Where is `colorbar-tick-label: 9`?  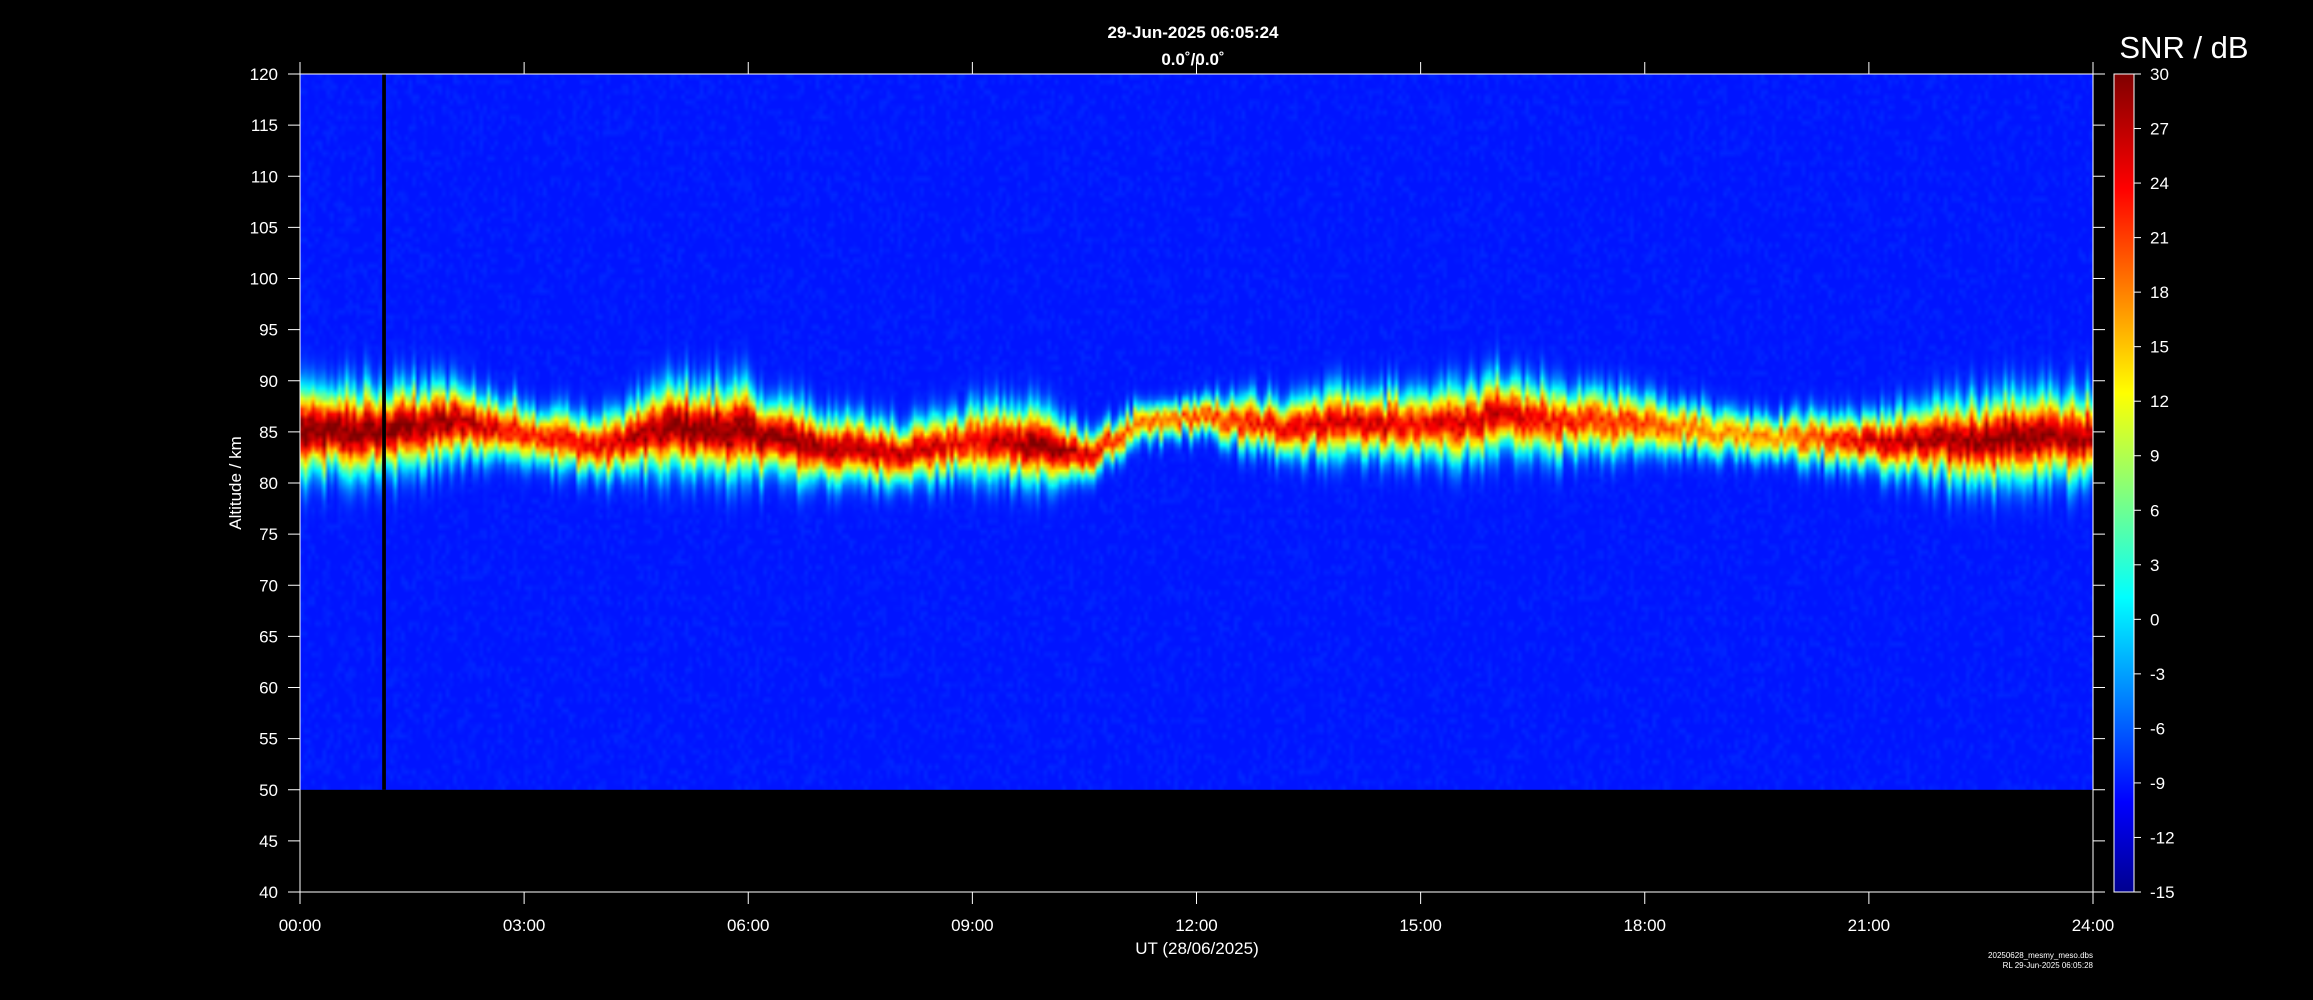
colorbar-tick-label: 9 is located at coordinates (2154, 456).